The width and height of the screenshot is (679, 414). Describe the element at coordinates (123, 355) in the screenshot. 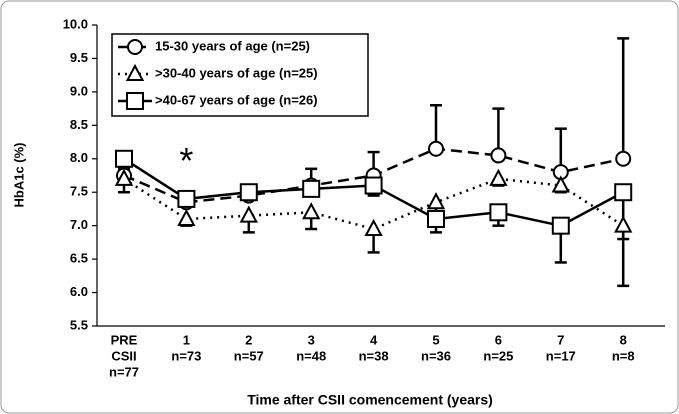

I see `x-tick-label: CSII` at that location.